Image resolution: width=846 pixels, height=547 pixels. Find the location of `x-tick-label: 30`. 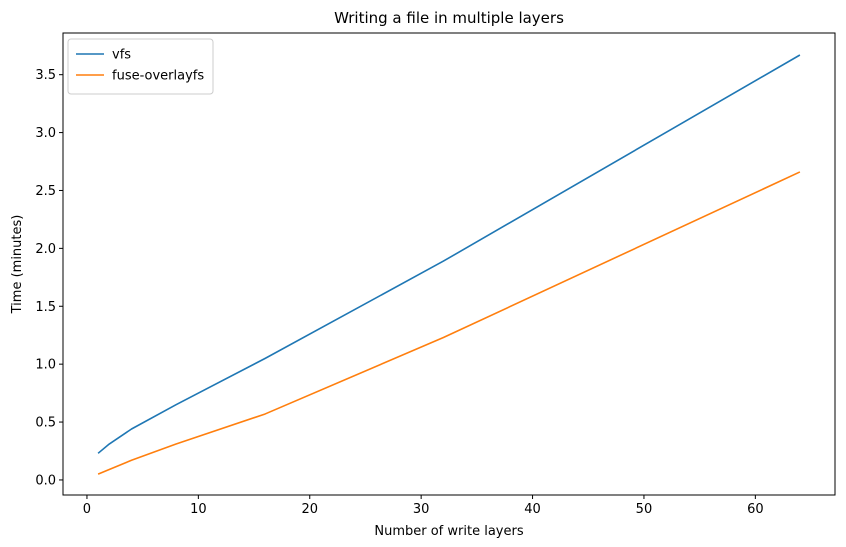

x-tick-label: 30 is located at coordinates (421, 509).